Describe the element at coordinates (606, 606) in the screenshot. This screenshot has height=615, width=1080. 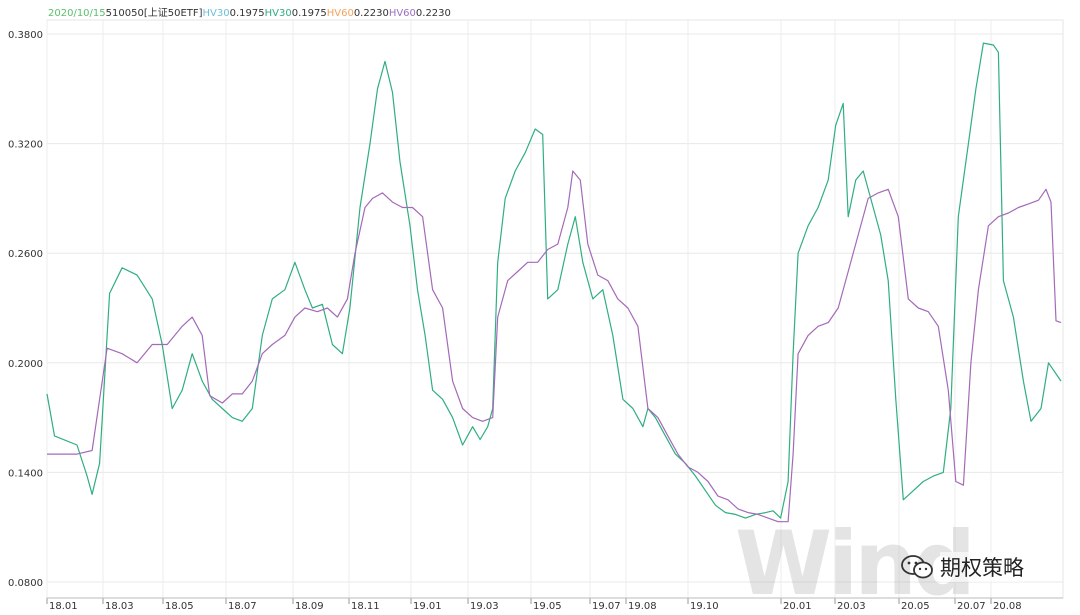
I see `x-tick-label: 19.07` at that location.